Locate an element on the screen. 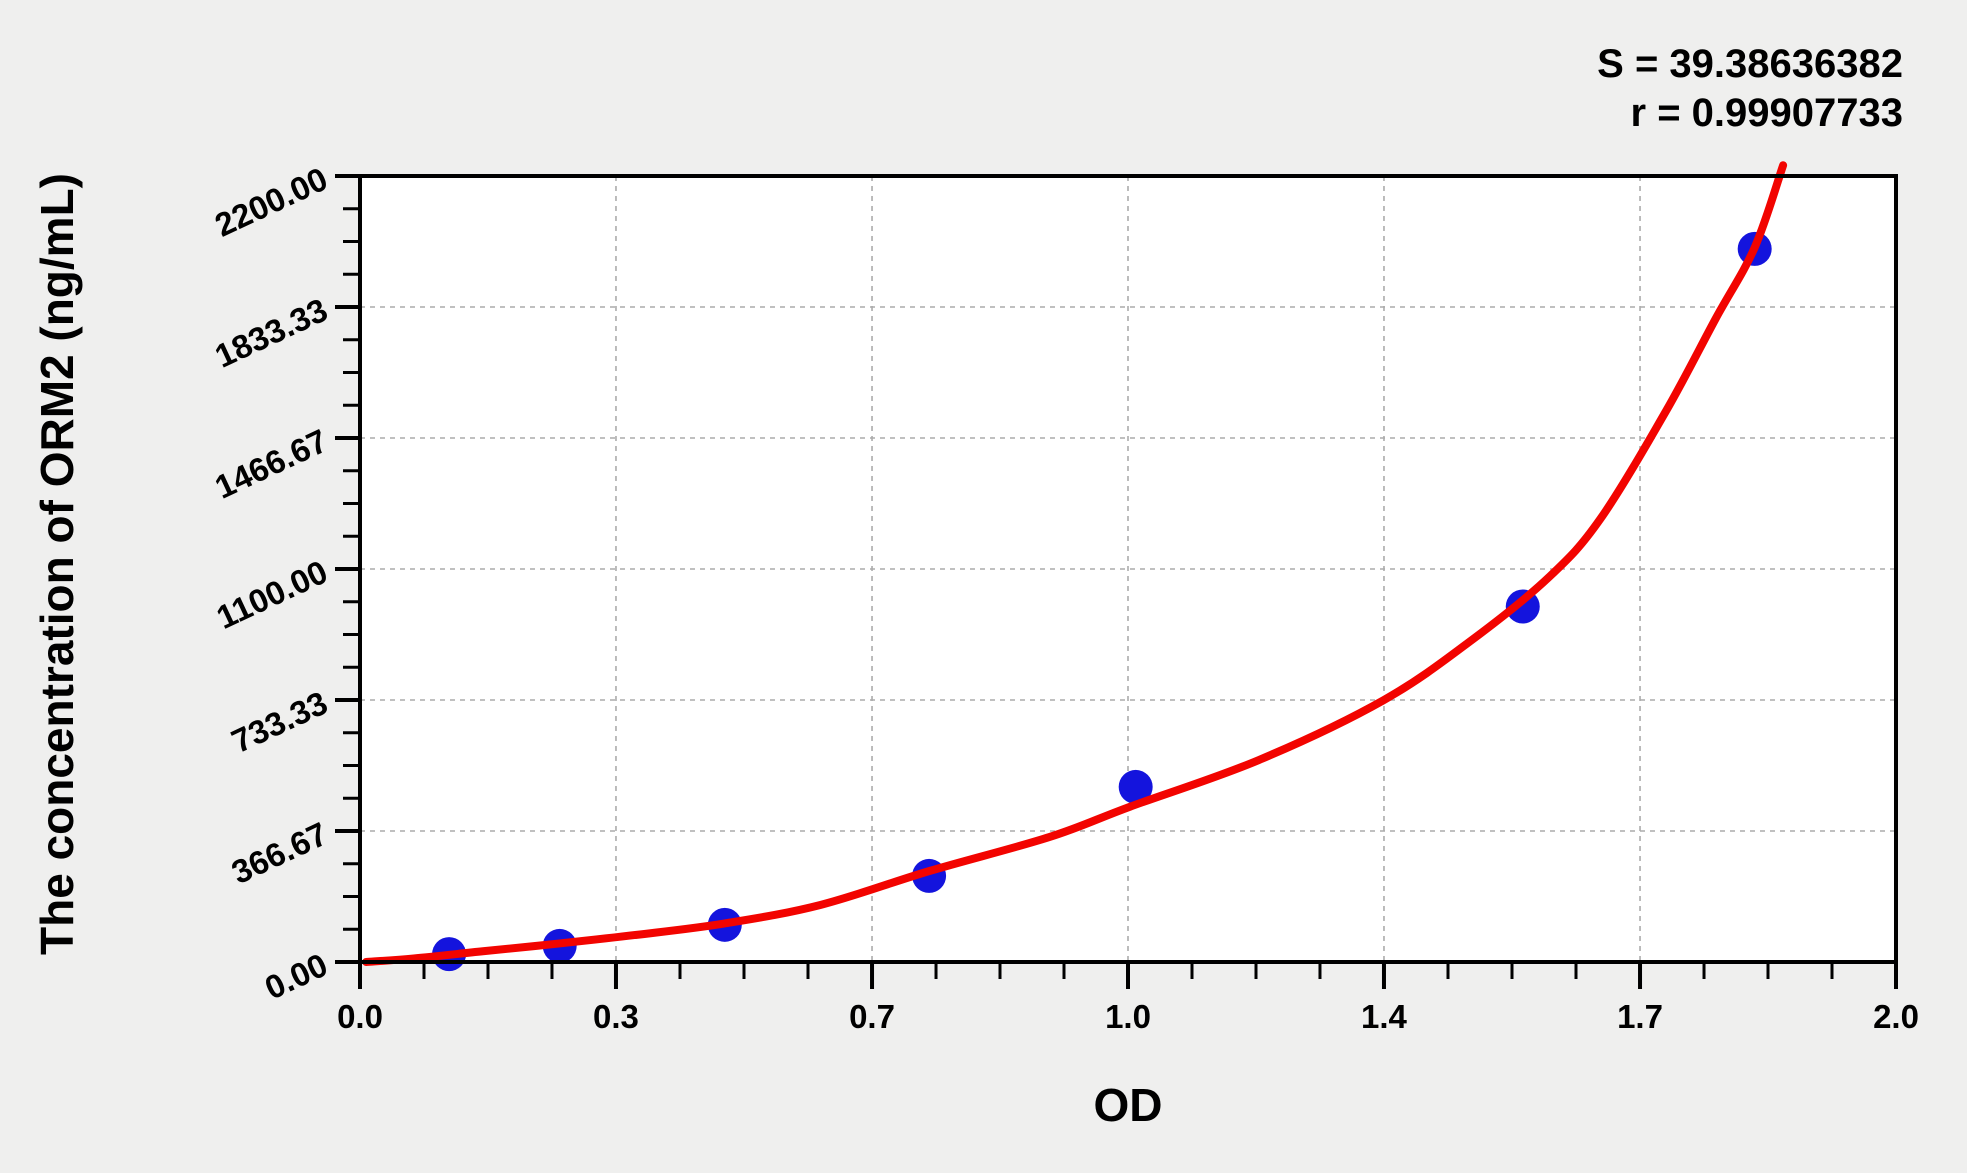 The width and height of the screenshot is (1967, 1173). x-tick-label: 1.7 is located at coordinates (1640, 1016).